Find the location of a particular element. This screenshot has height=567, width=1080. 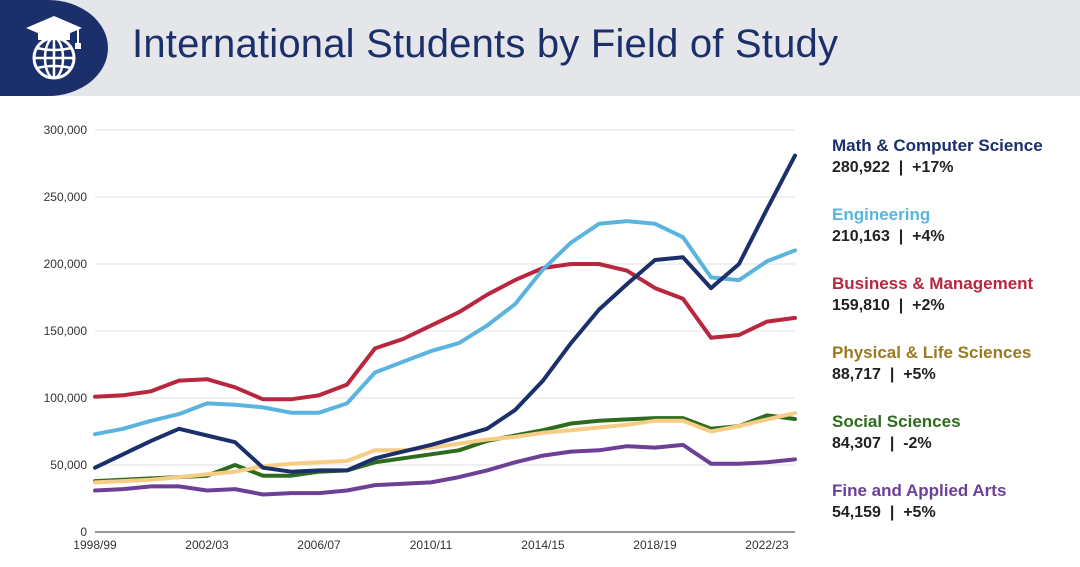

legend-series-name: Social Sciences is located at coordinates (896, 421).